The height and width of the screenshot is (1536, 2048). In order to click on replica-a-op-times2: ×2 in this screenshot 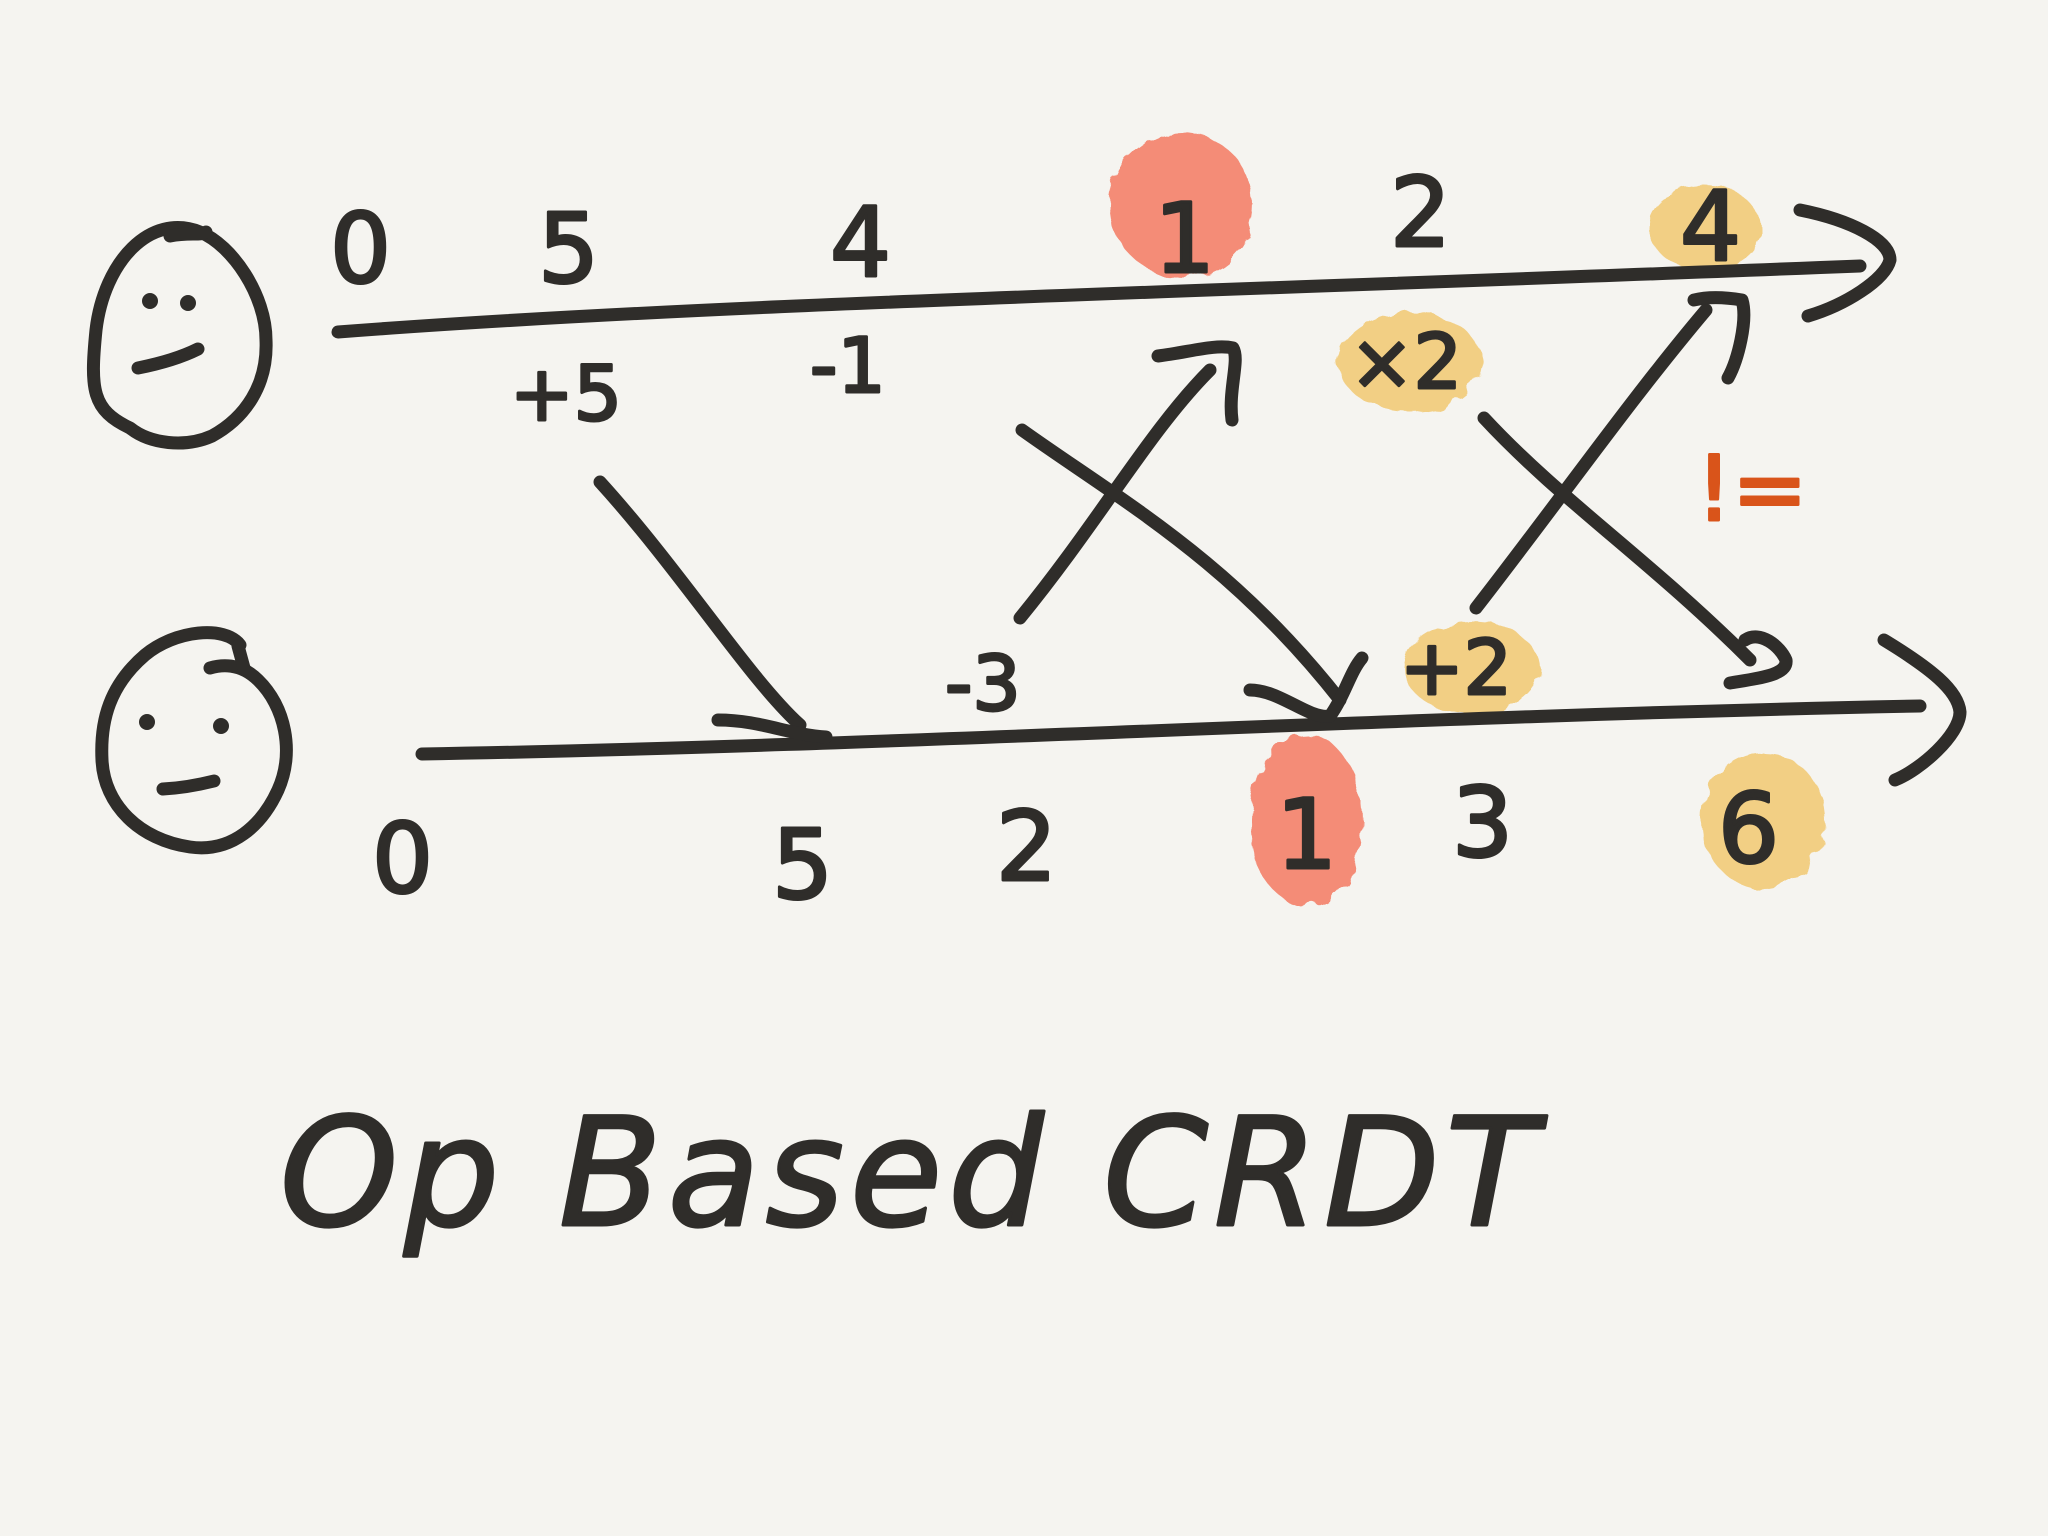, I will do `click(1406, 361)`.